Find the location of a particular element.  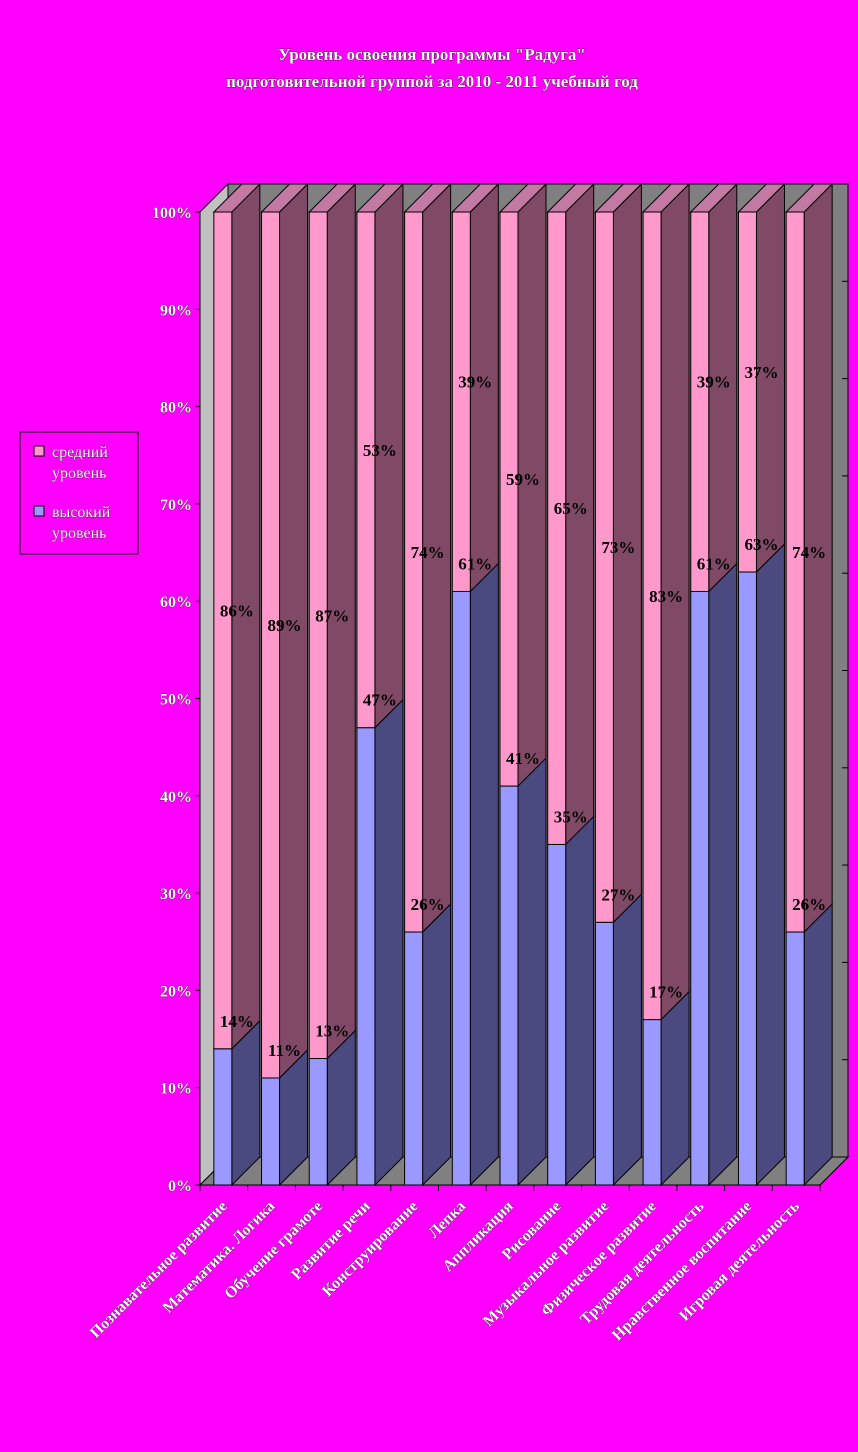

data-label-medium: 83% is located at coordinates (666, 596).